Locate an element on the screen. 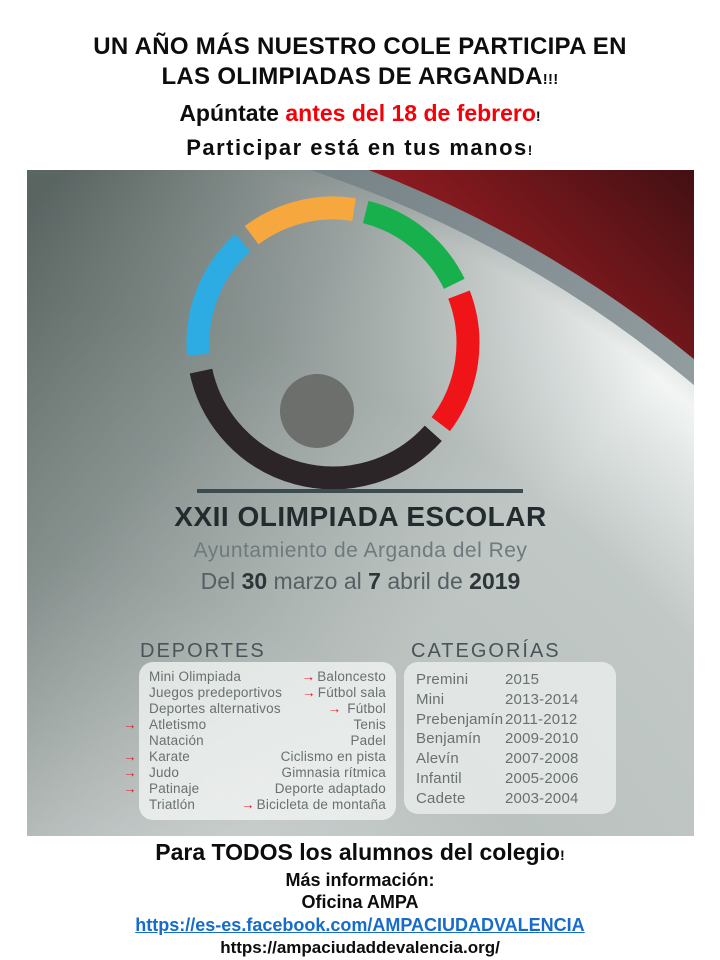  category-years: 2013-2014 is located at coordinates (542, 699).